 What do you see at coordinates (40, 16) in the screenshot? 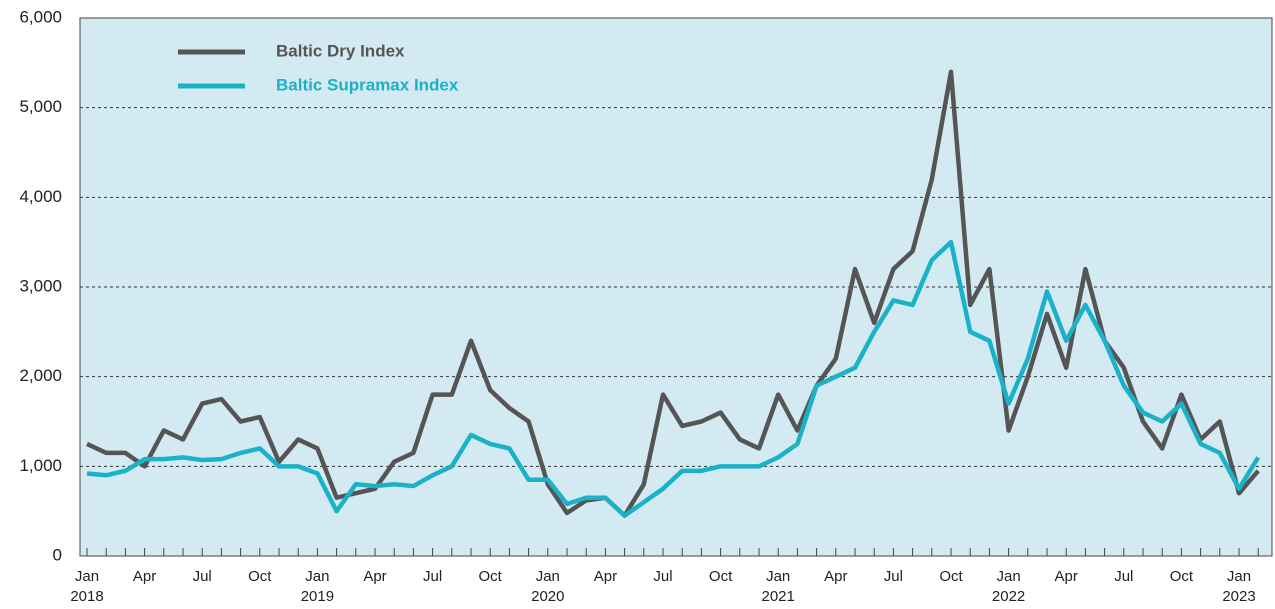
I see `y-tick-label: 6,000` at bounding box center [40, 16].